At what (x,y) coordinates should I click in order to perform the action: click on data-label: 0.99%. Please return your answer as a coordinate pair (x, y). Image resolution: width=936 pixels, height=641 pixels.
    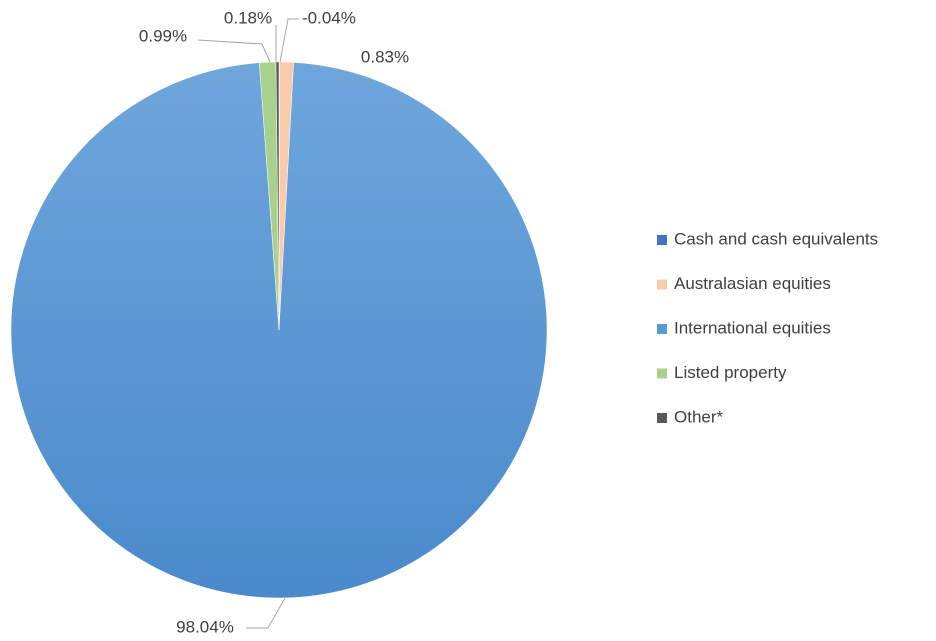
    Looking at the image, I should click on (163, 35).